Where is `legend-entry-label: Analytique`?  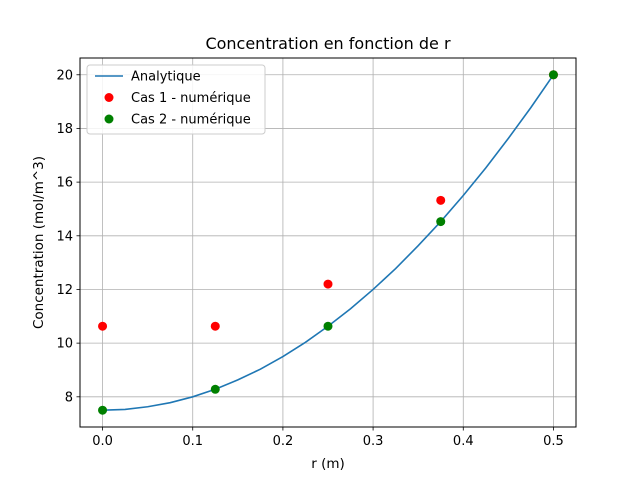
legend-entry-label: Analytique is located at coordinates (166, 77).